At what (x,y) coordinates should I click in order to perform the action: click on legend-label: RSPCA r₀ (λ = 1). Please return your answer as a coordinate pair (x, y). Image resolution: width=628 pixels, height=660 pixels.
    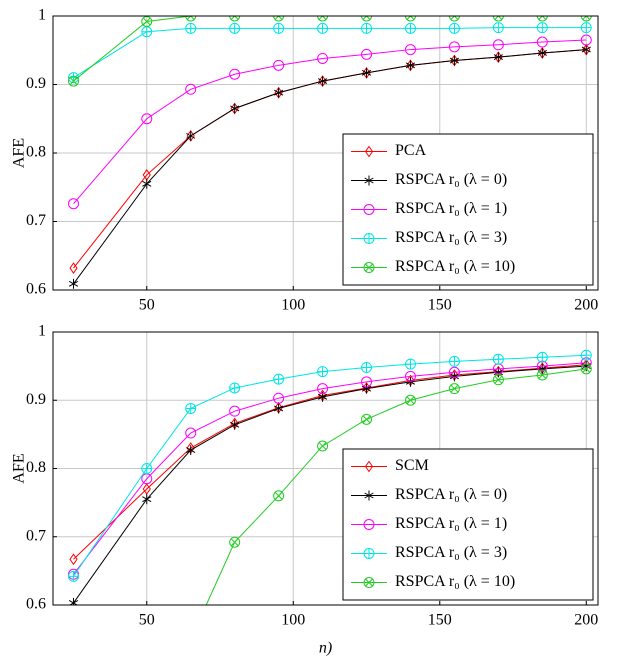
    Looking at the image, I should click on (451, 523).